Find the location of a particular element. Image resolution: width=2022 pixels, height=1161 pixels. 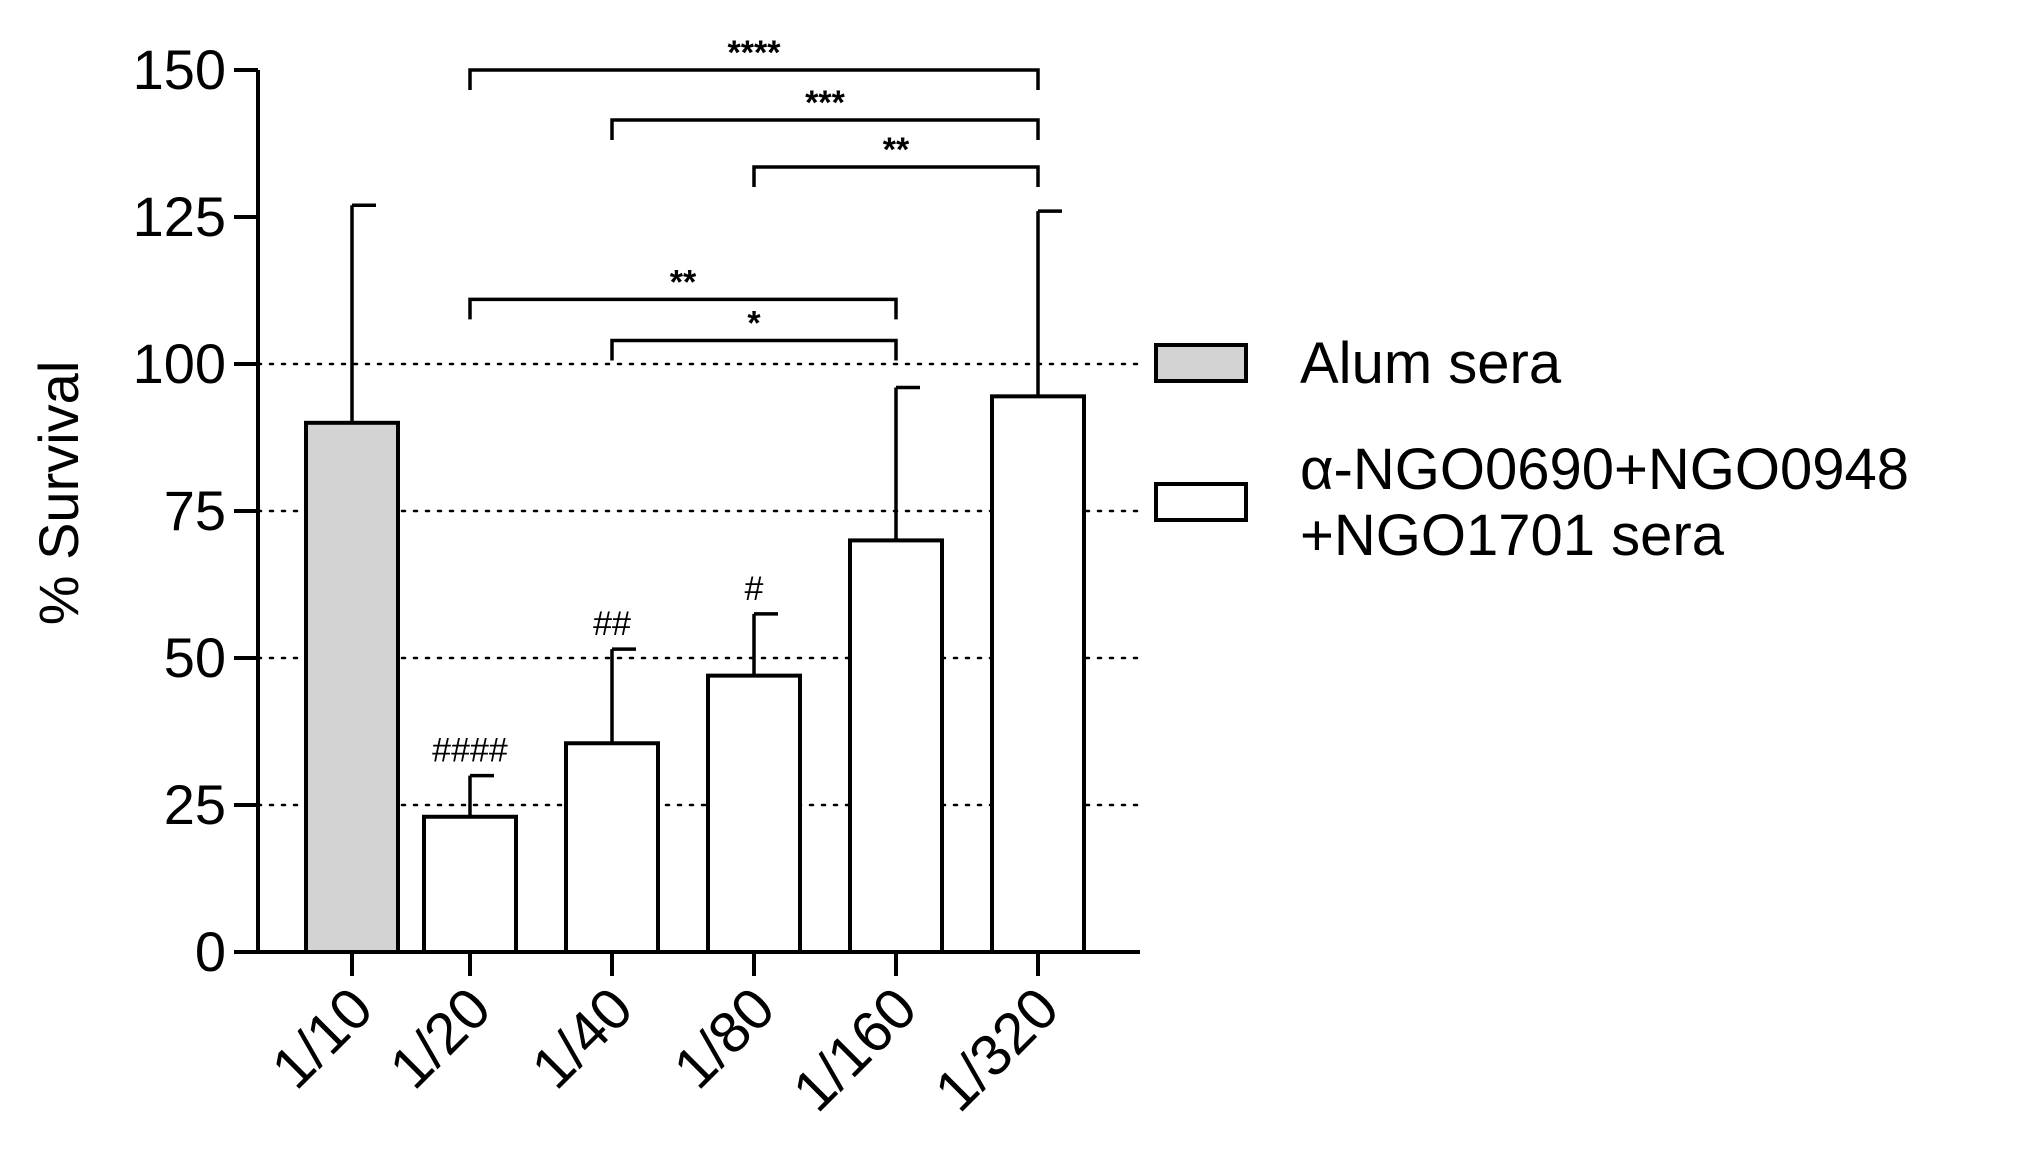

hash-annotations: ####### is located at coordinates (597, 670).